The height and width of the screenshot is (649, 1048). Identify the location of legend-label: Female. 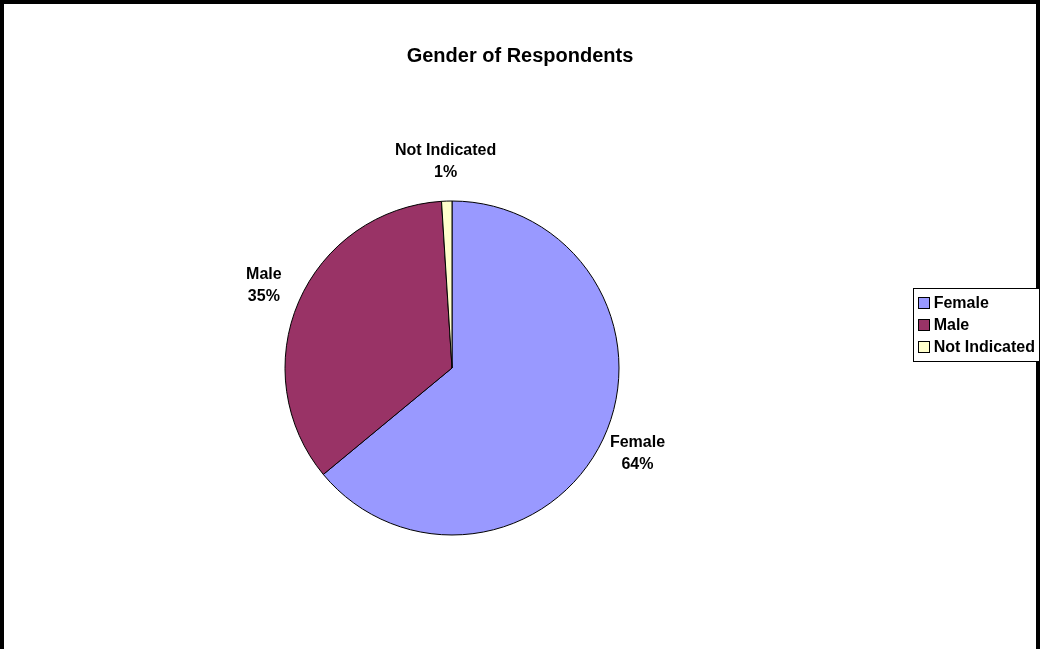
(961, 302).